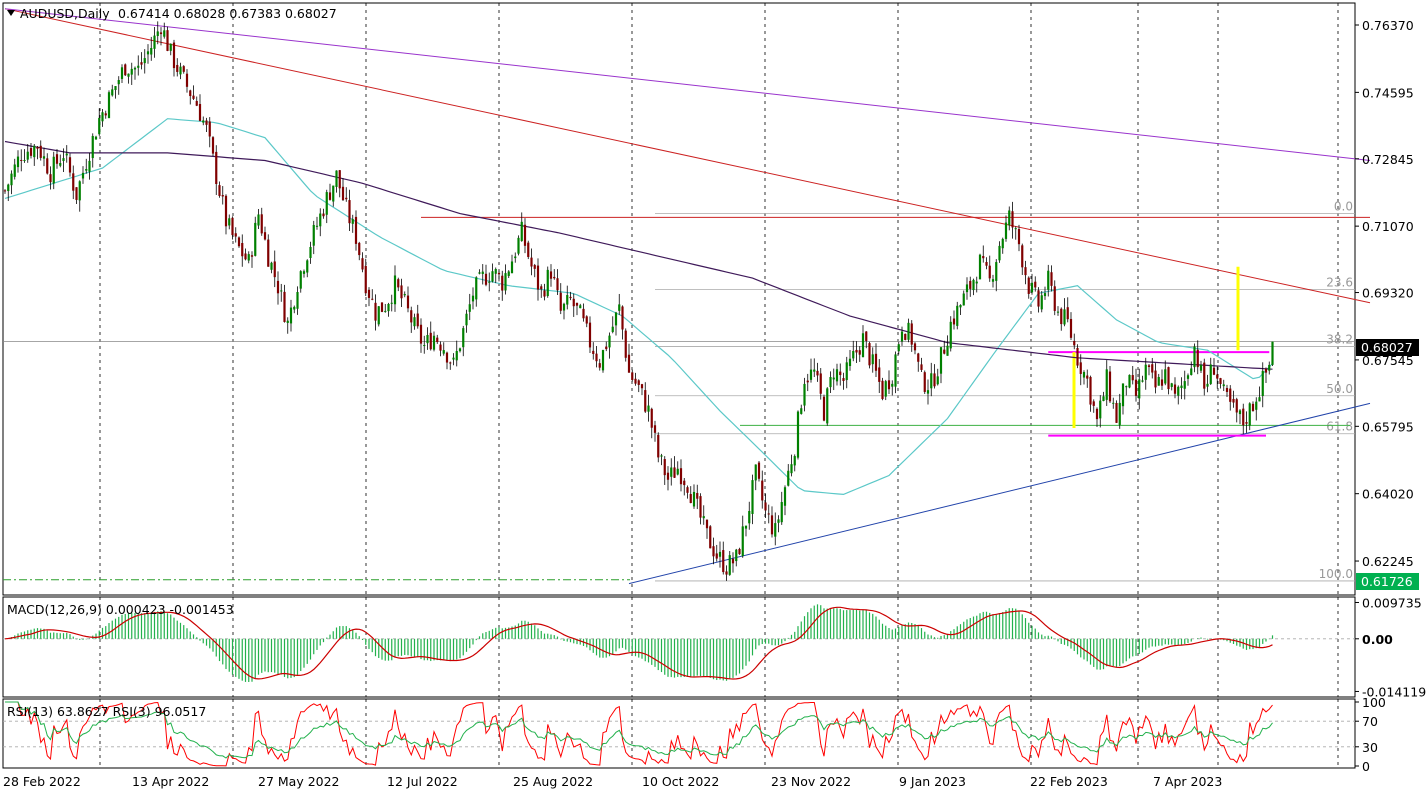 This screenshot has height=795, width=1427. What do you see at coordinates (1387, 581) in the screenshot?
I see `low-price-tag-bg` at bounding box center [1387, 581].